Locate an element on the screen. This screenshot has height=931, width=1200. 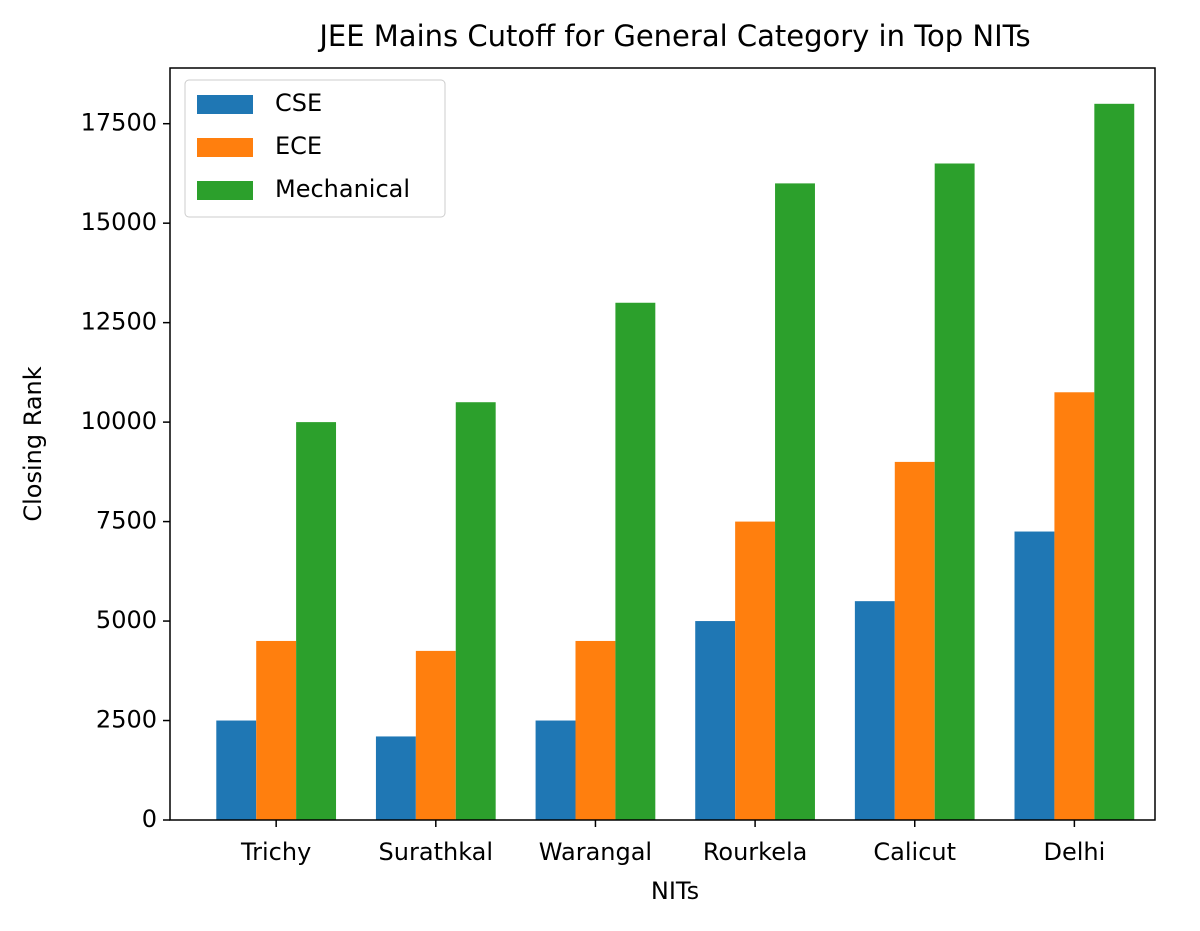
y-tick-label: 10000 is located at coordinates (119, 421).